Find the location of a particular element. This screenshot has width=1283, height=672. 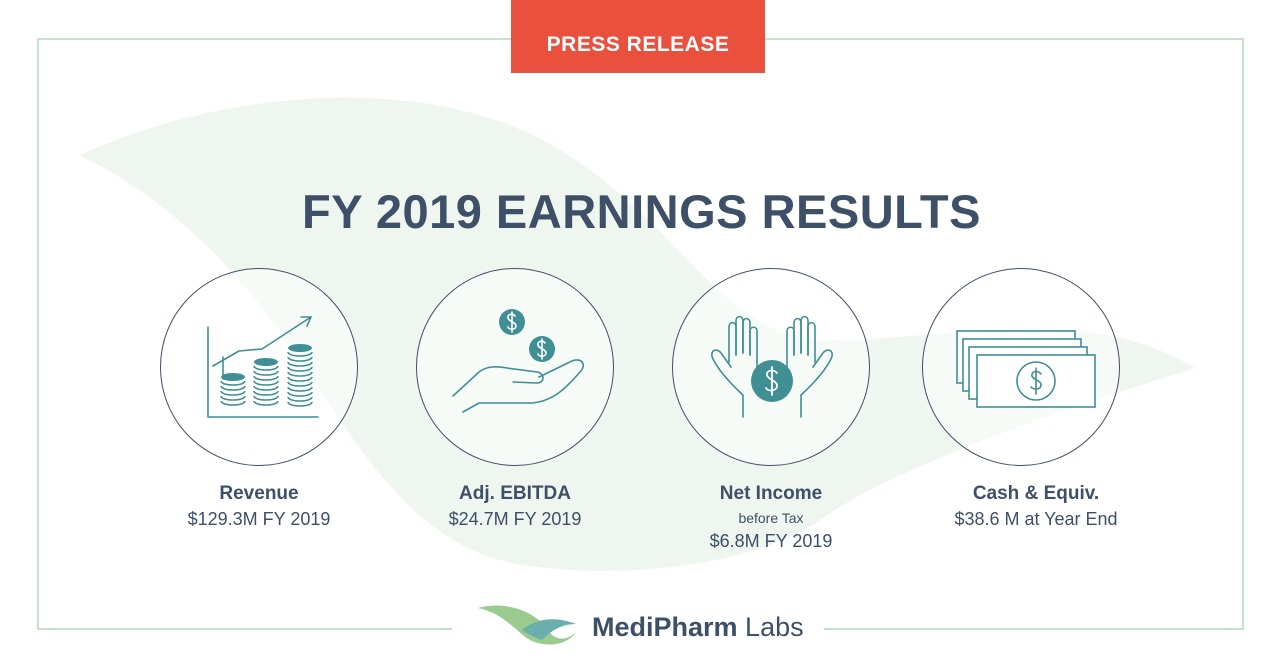

company-logo-text: MediPharm Labs is located at coordinates (698, 627).